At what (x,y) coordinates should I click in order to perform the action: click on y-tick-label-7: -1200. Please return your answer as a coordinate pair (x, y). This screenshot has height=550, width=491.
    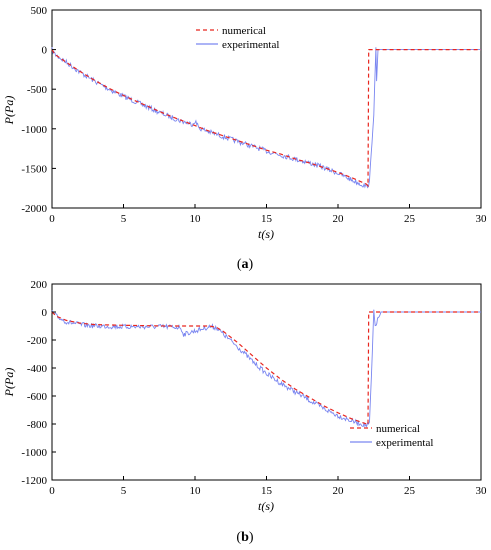
    Looking at the image, I should click on (34, 481).